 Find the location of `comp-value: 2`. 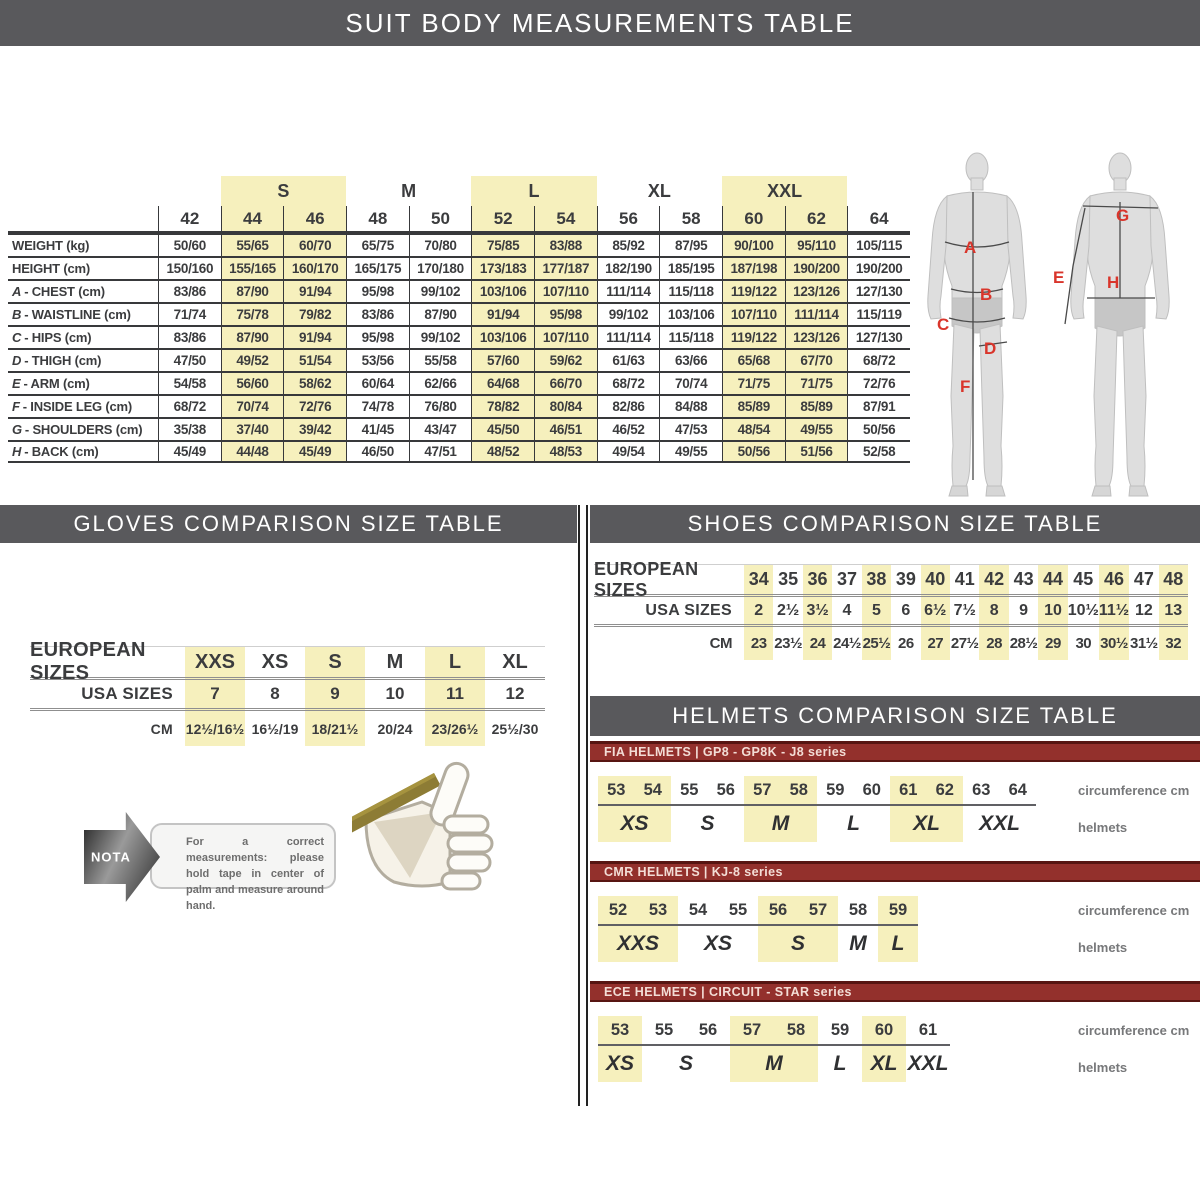

comp-value: 2 is located at coordinates (759, 612).